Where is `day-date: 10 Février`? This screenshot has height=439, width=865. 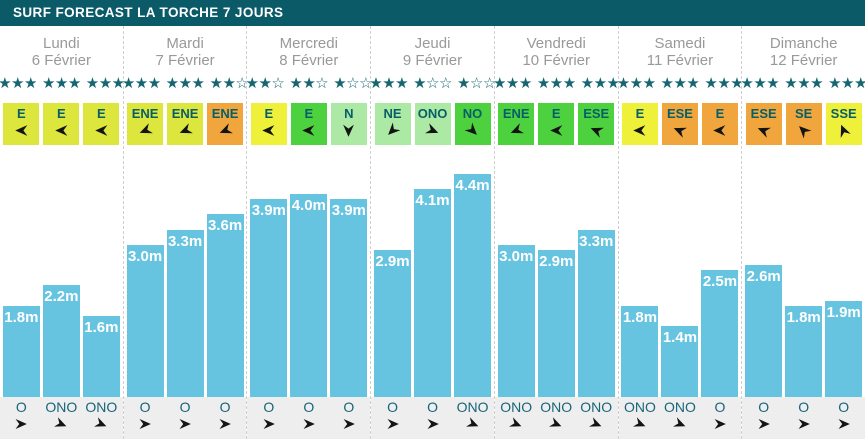 day-date: 10 Février is located at coordinates (556, 60).